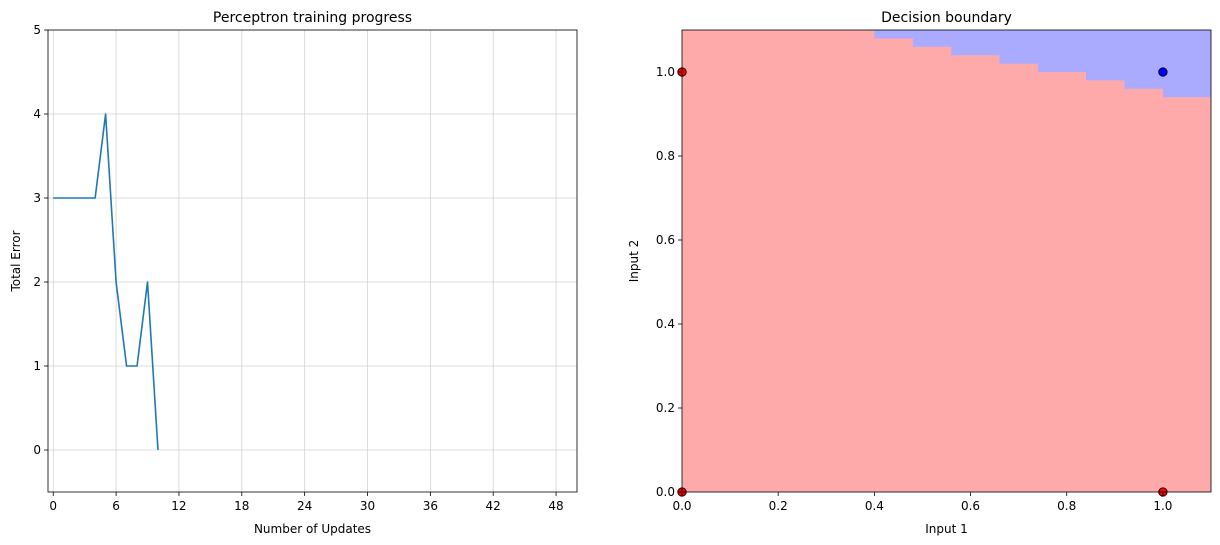 The width and height of the screenshot is (1220, 545). What do you see at coordinates (493, 506) in the screenshot?
I see `x-tick-label: 42` at bounding box center [493, 506].